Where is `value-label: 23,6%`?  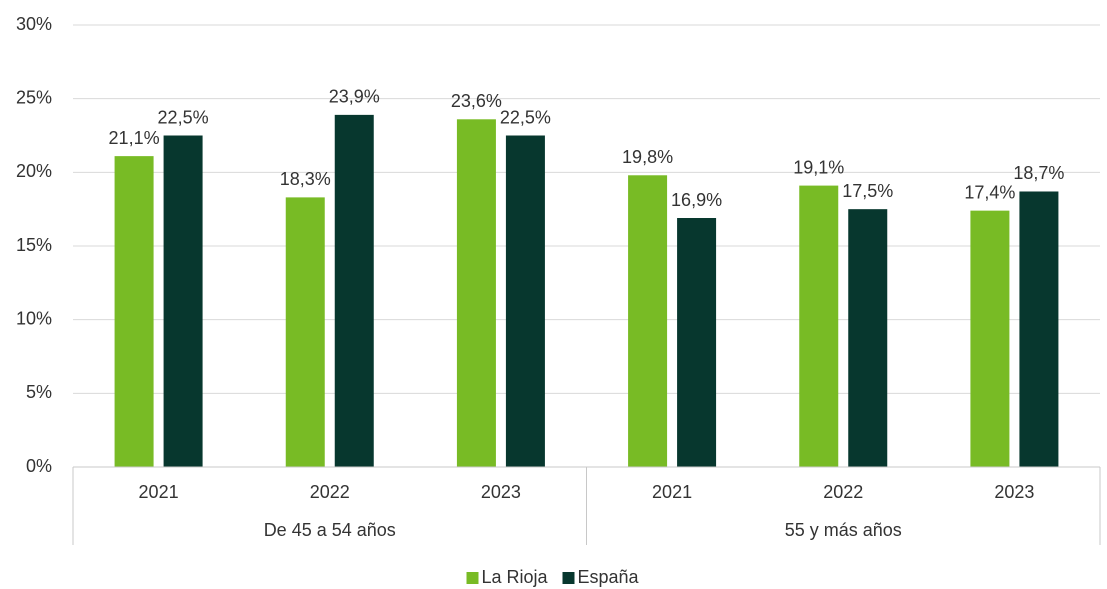
value-label: 23,6% is located at coordinates (476, 101).